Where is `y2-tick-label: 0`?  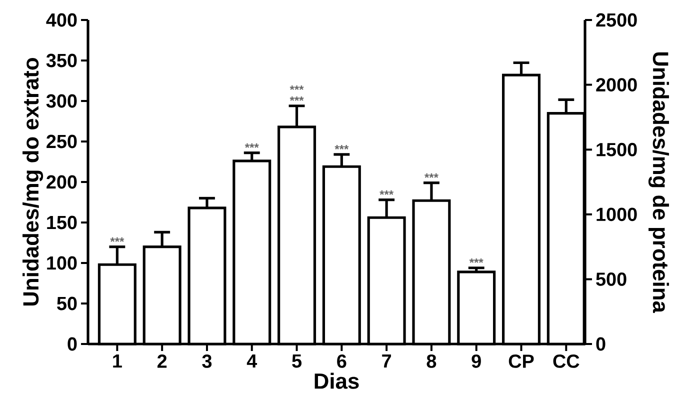 y2-tick-label: 0 is located at coordinates (601, 344).